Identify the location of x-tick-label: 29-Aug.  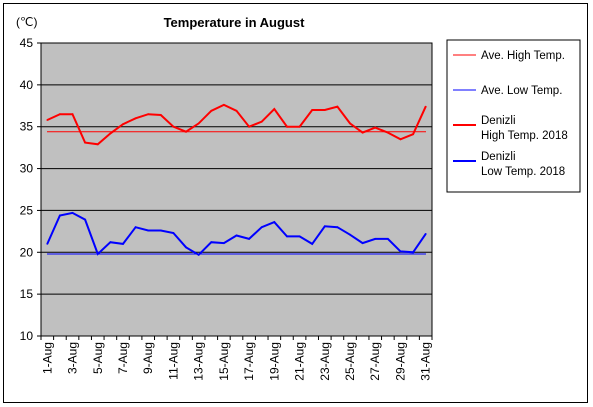
(400, 361).